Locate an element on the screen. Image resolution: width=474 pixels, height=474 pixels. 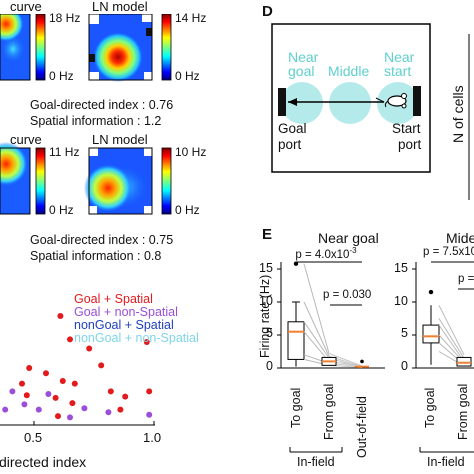
middle-title: Mide is located at coordinates (460, 238).